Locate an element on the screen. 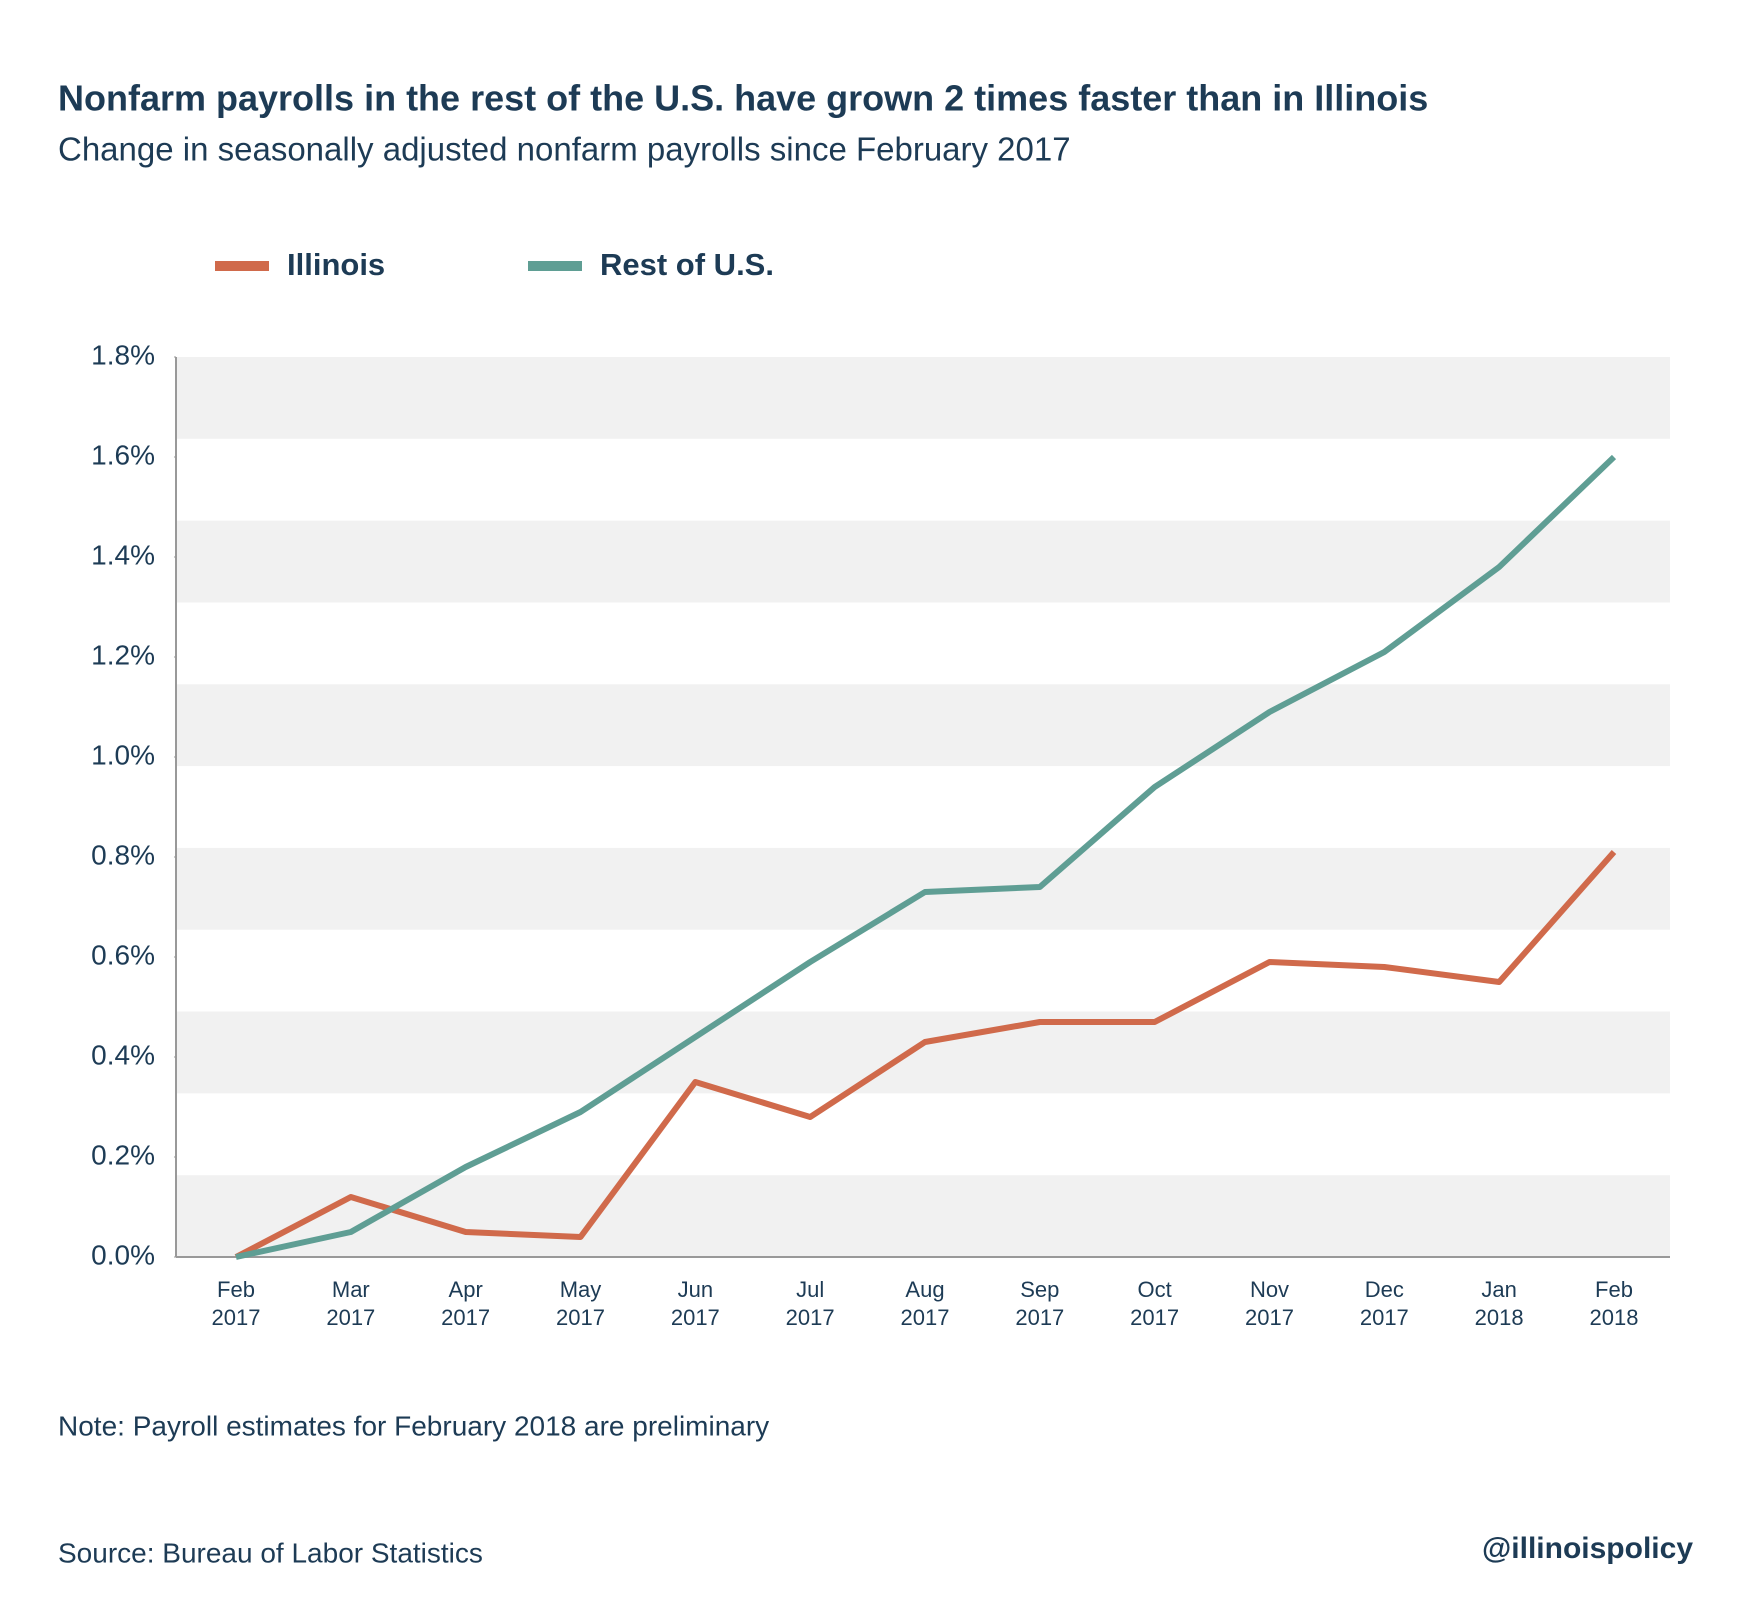  y-tick-label: 1.0% is located at coordinates (123, 754).